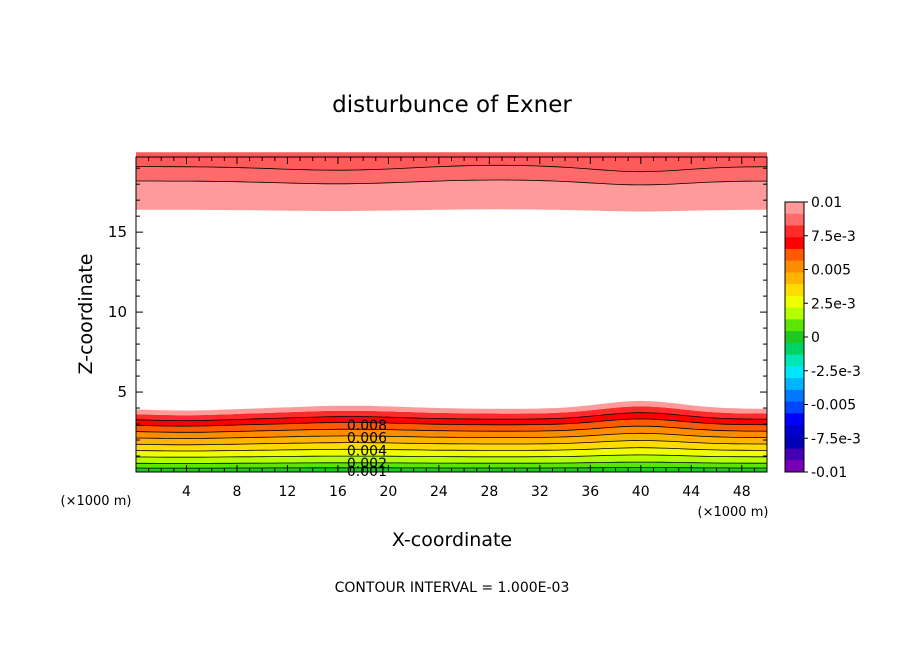  I want to click on colorbar-label: 0, so click(815, 338).